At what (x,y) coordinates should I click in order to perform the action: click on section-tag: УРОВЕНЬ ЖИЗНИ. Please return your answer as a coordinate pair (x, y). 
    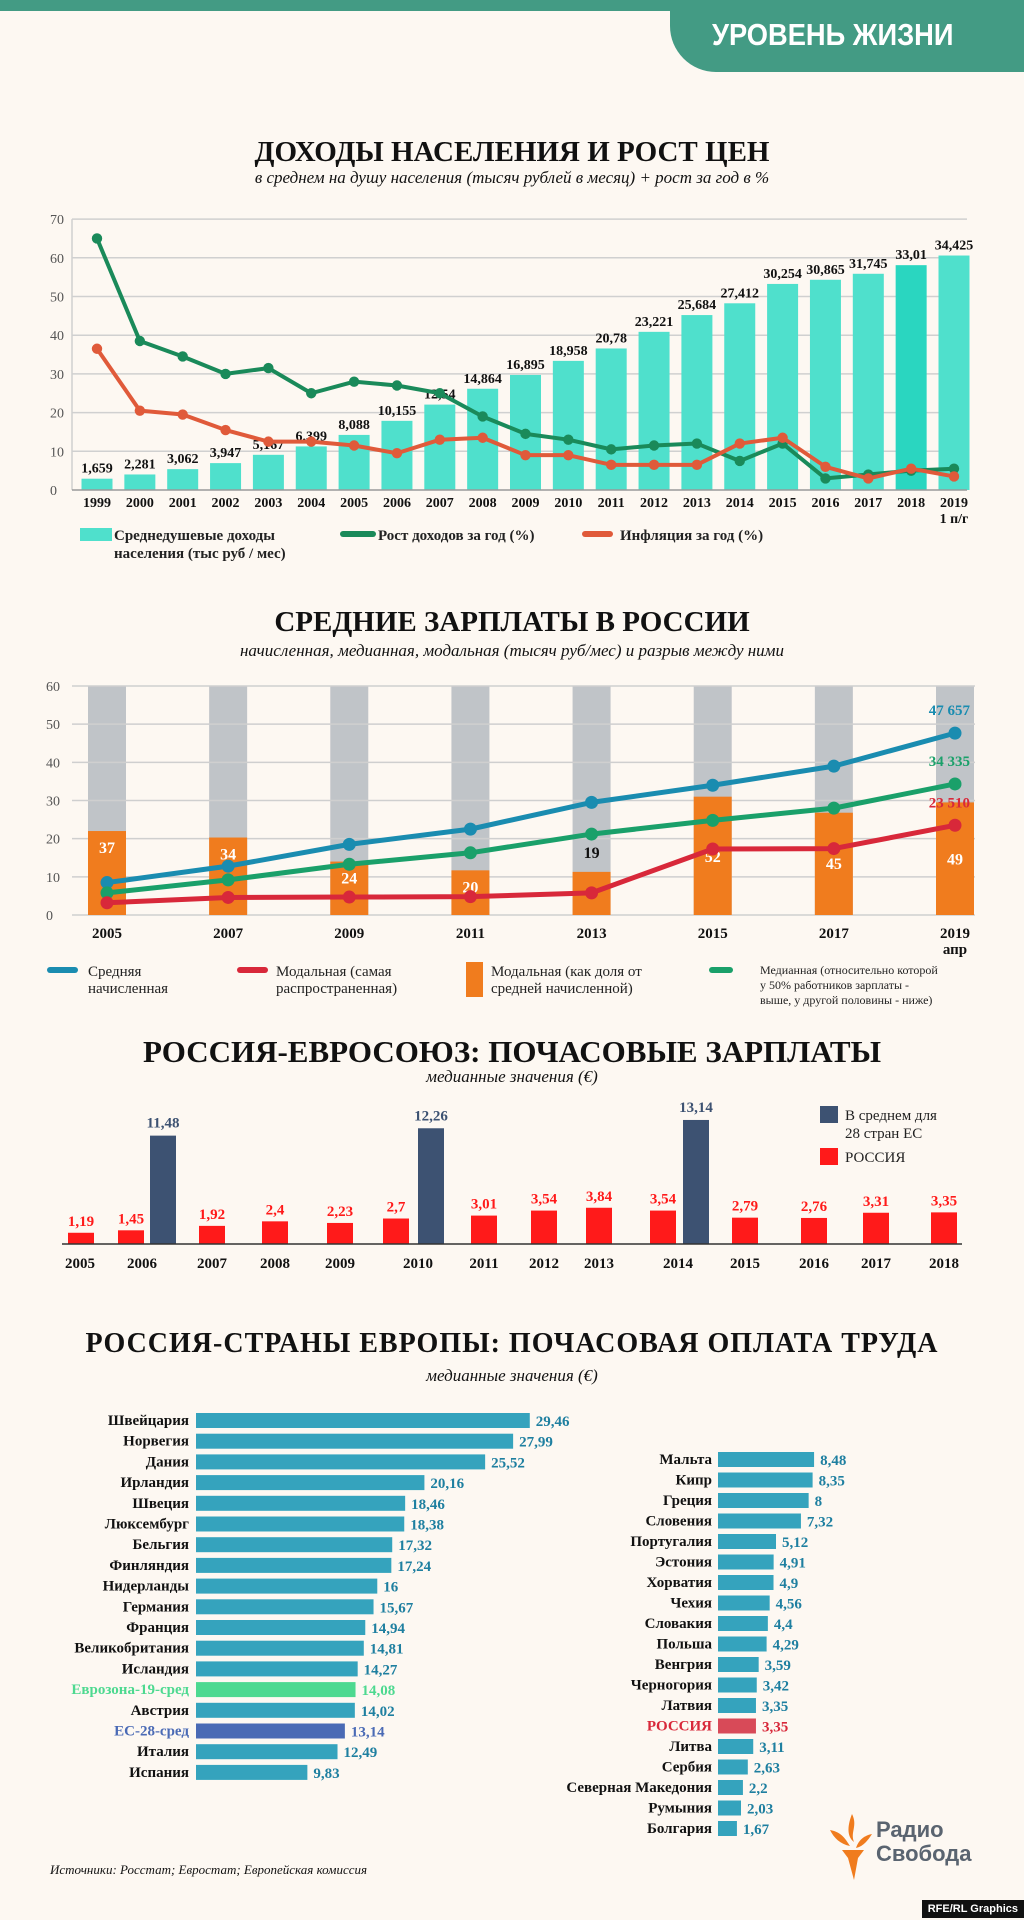
    Looking at the image, I should click on (847, 36).